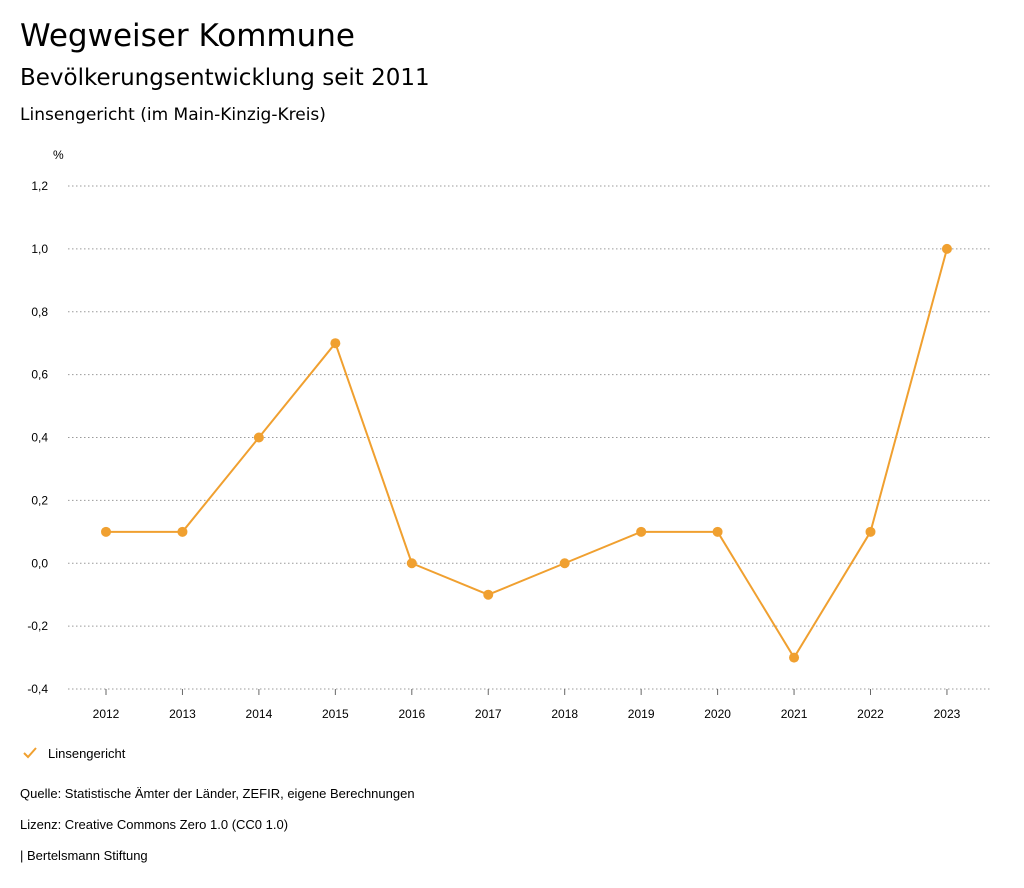 Image resolution: width=1024 pixels, height=888 pixels. What do you see at coordinates (870, 714) in the screenshot?
I see `x-tick-label: 2022` at bounding box center [870, 714].